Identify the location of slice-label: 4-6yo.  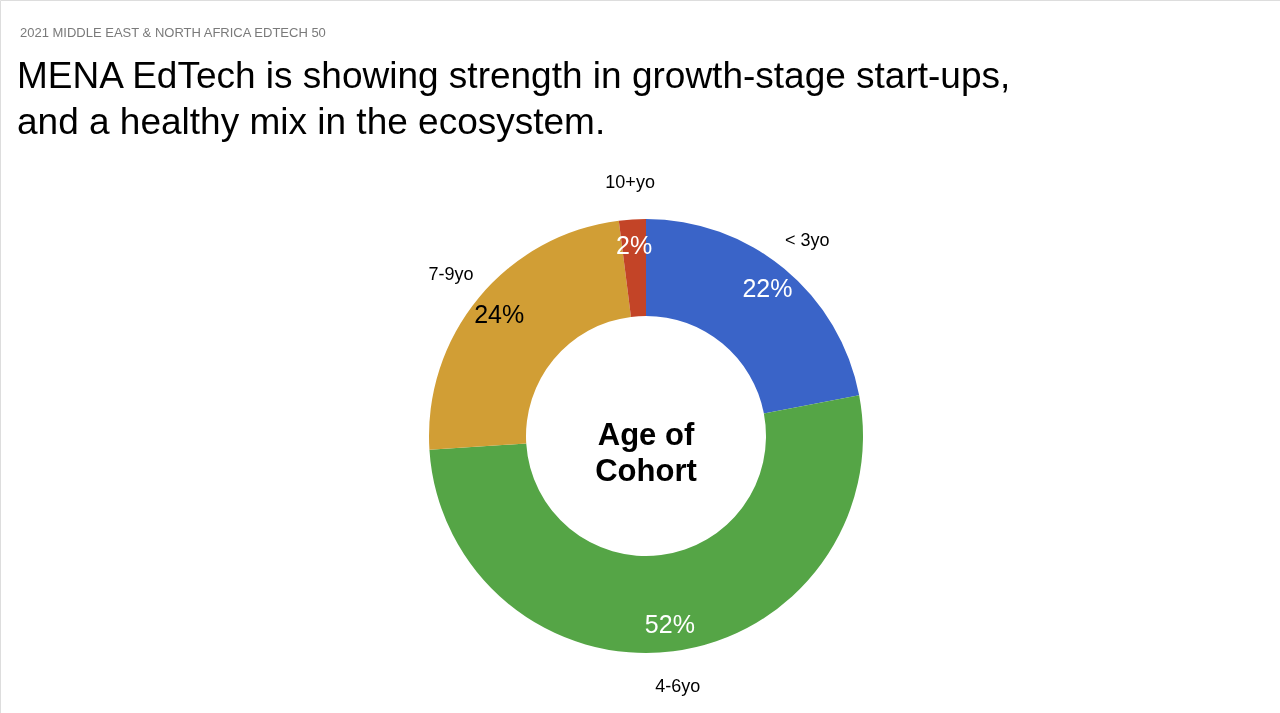
(678, 686).